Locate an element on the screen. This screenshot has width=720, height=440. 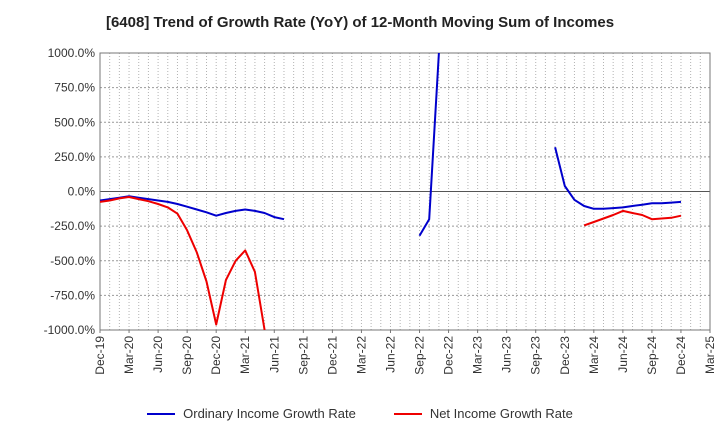
x-tick-label: Mar-20 is located at coordinates (129, 355).